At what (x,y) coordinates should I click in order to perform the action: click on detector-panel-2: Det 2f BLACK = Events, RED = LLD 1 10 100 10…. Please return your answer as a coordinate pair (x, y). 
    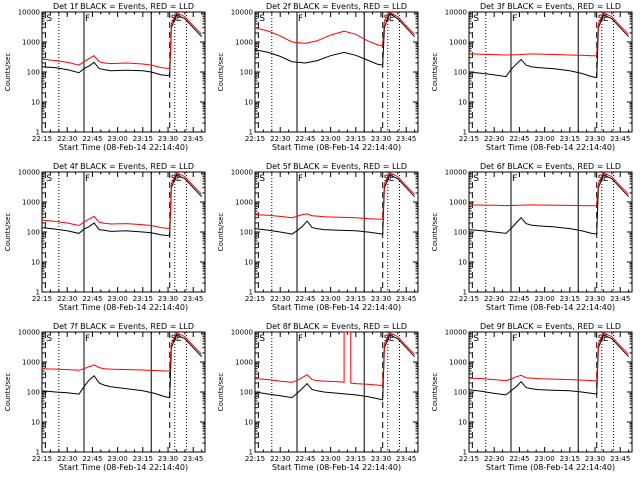
    Looking at the image, I should click on (318, 77).